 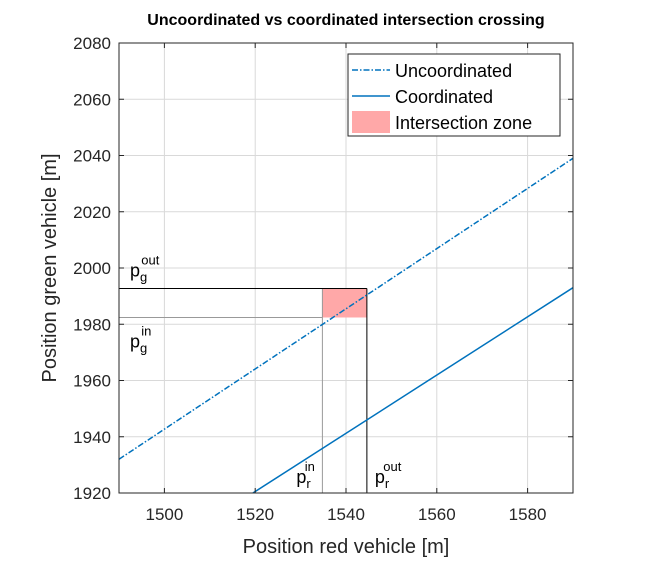 I want to click on legend-swatch-intersection-zone, so click(x=371, y=122).